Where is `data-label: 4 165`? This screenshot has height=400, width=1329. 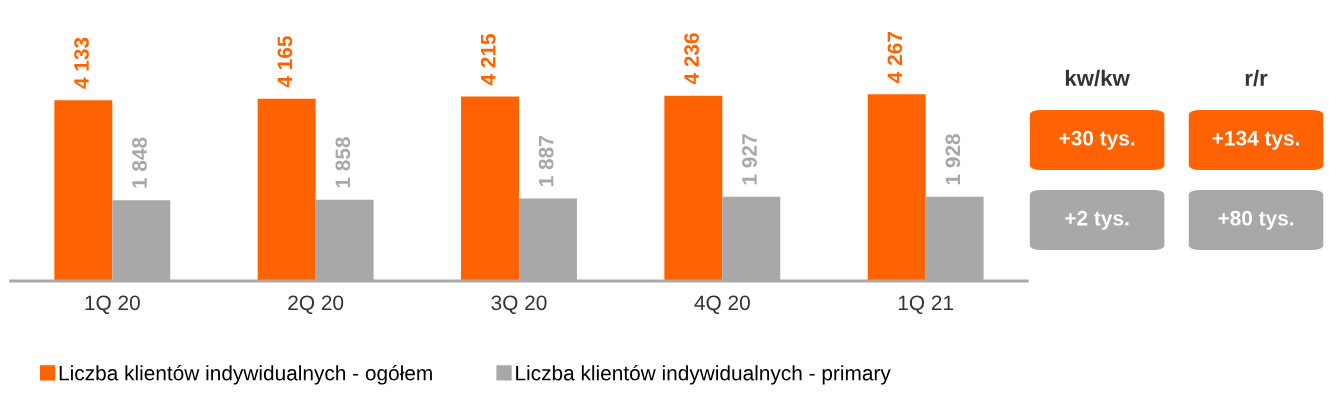
data-label: 4 165 is located at coordinates (285, 62).